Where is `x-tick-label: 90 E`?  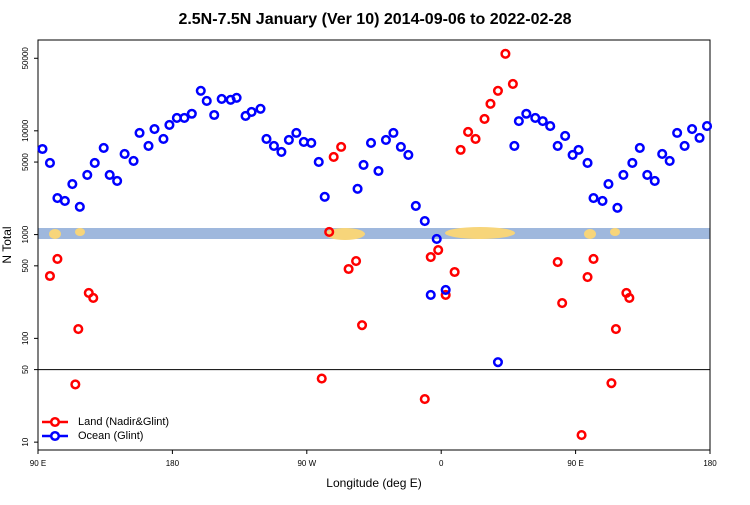
x-tick-label: 90 E is located at coordinates (38, 463).